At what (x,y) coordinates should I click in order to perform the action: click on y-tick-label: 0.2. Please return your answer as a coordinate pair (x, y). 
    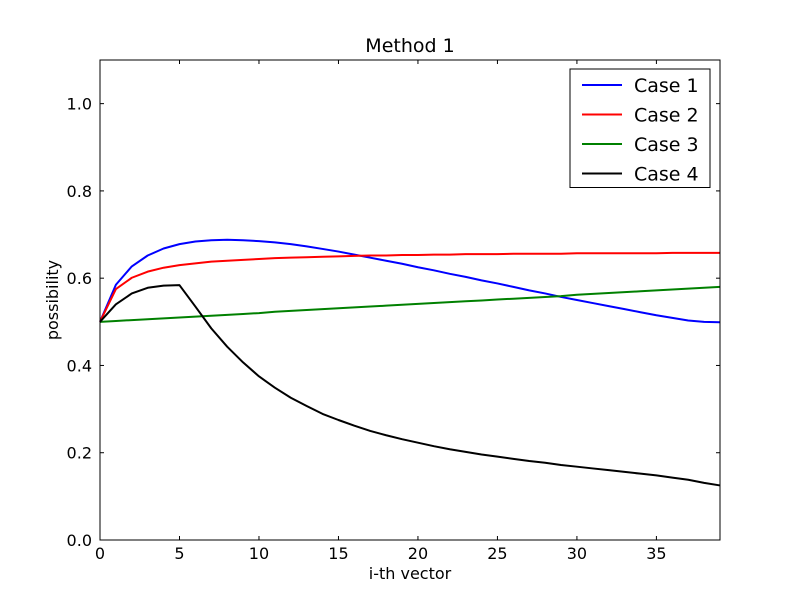
    Looking at the image, I should click on (79, 453).